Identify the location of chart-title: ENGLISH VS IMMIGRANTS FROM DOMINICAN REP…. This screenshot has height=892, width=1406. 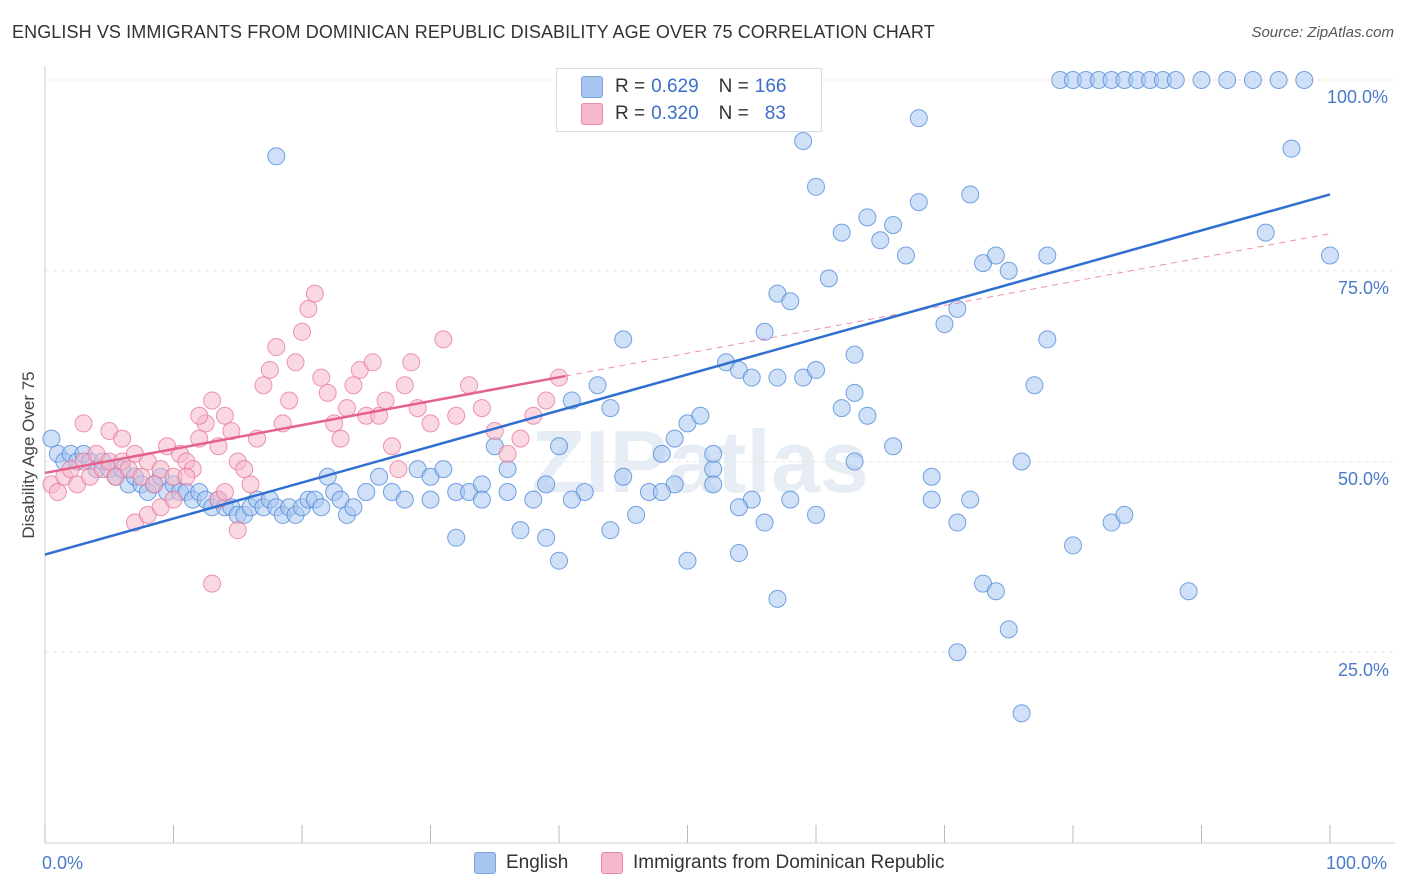
(473, 32).